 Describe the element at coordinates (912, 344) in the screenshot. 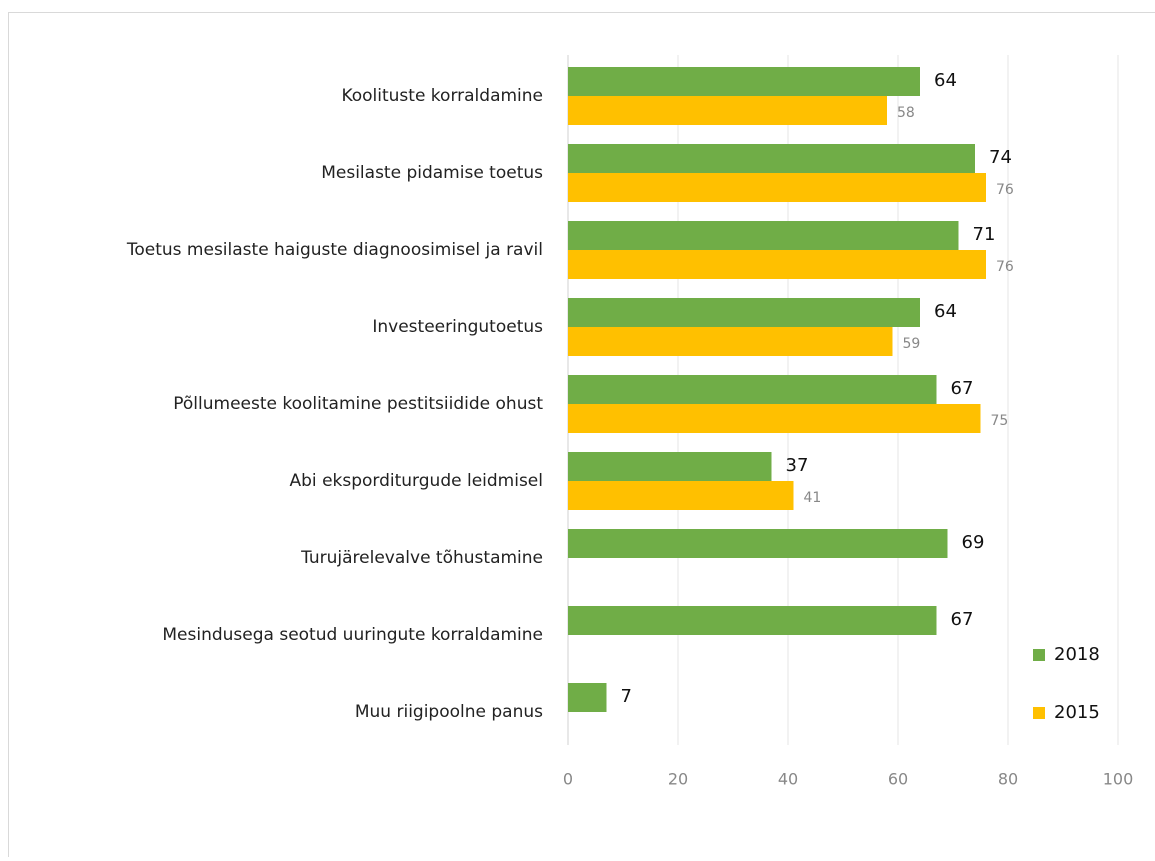

I see `value-label: 59` at that location.